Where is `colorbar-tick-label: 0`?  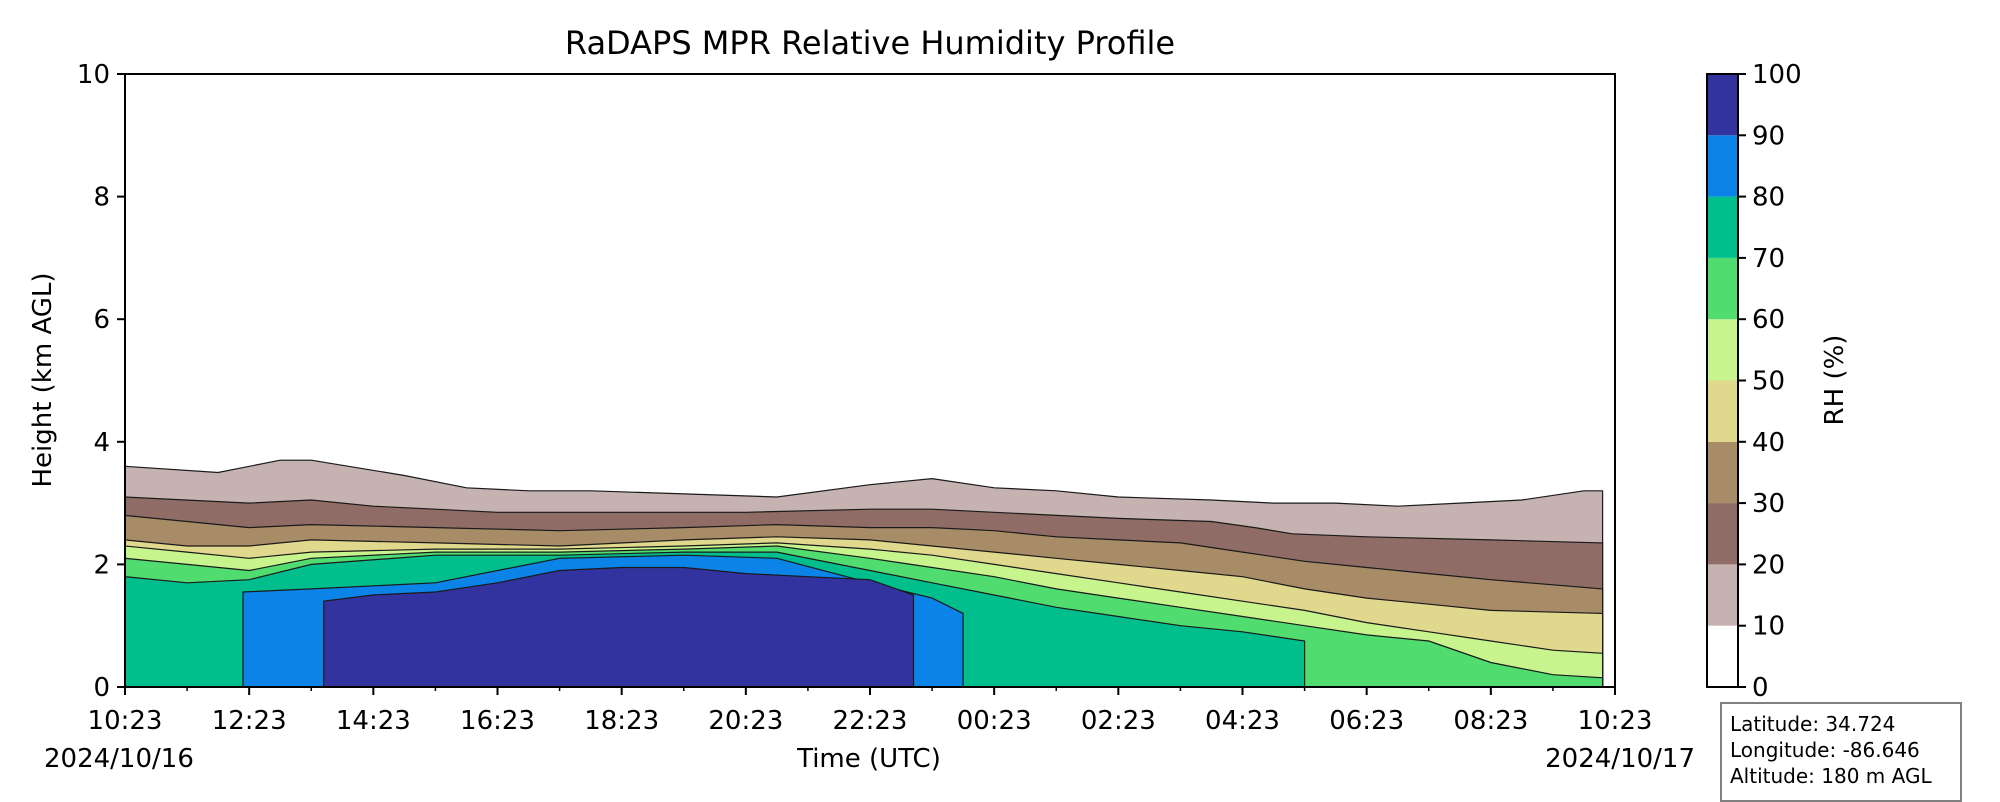 colorbar-tick-label: 0 is located at coordinates (1760, 688).